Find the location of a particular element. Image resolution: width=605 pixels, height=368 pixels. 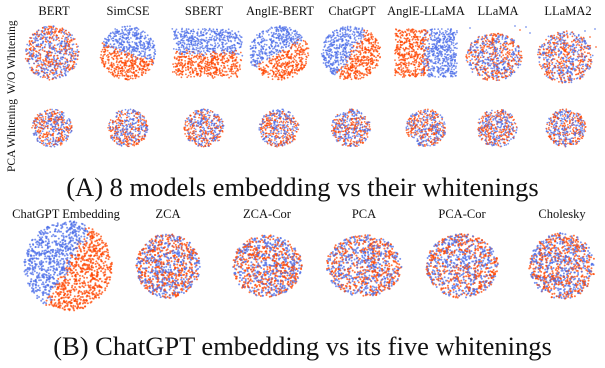

scatter-pca is located at coordinates (364, 265).